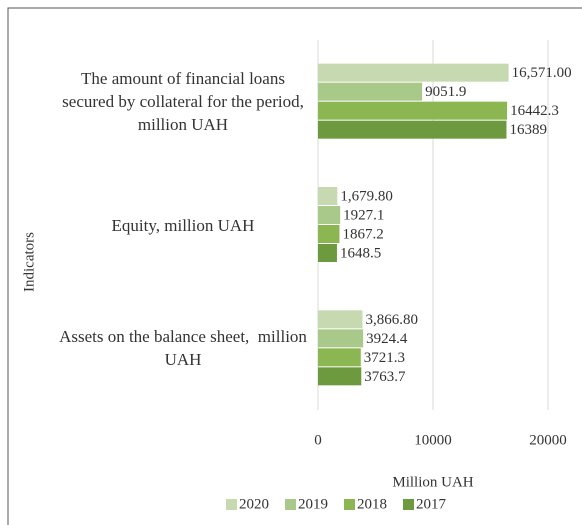 The height and width of the screenshot is (525, 582). What do you see at coordinates (372, 504) in the screenshot?
I see `legend-label: 2018` at bounding box center [372, 504].